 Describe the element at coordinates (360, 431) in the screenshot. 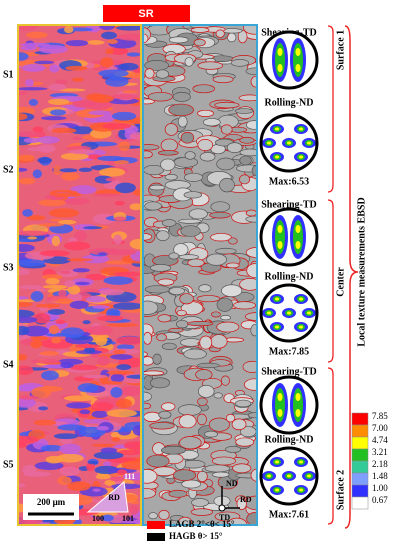

I see `color-scale-cell` at that location.